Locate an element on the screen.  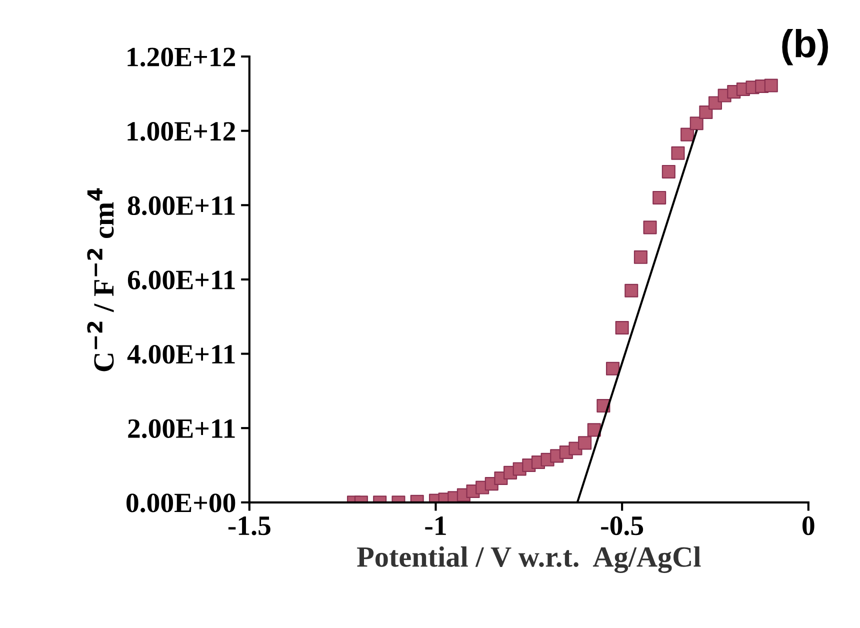
x-tick-label: -1.5 is located at coordinates (249, 526).